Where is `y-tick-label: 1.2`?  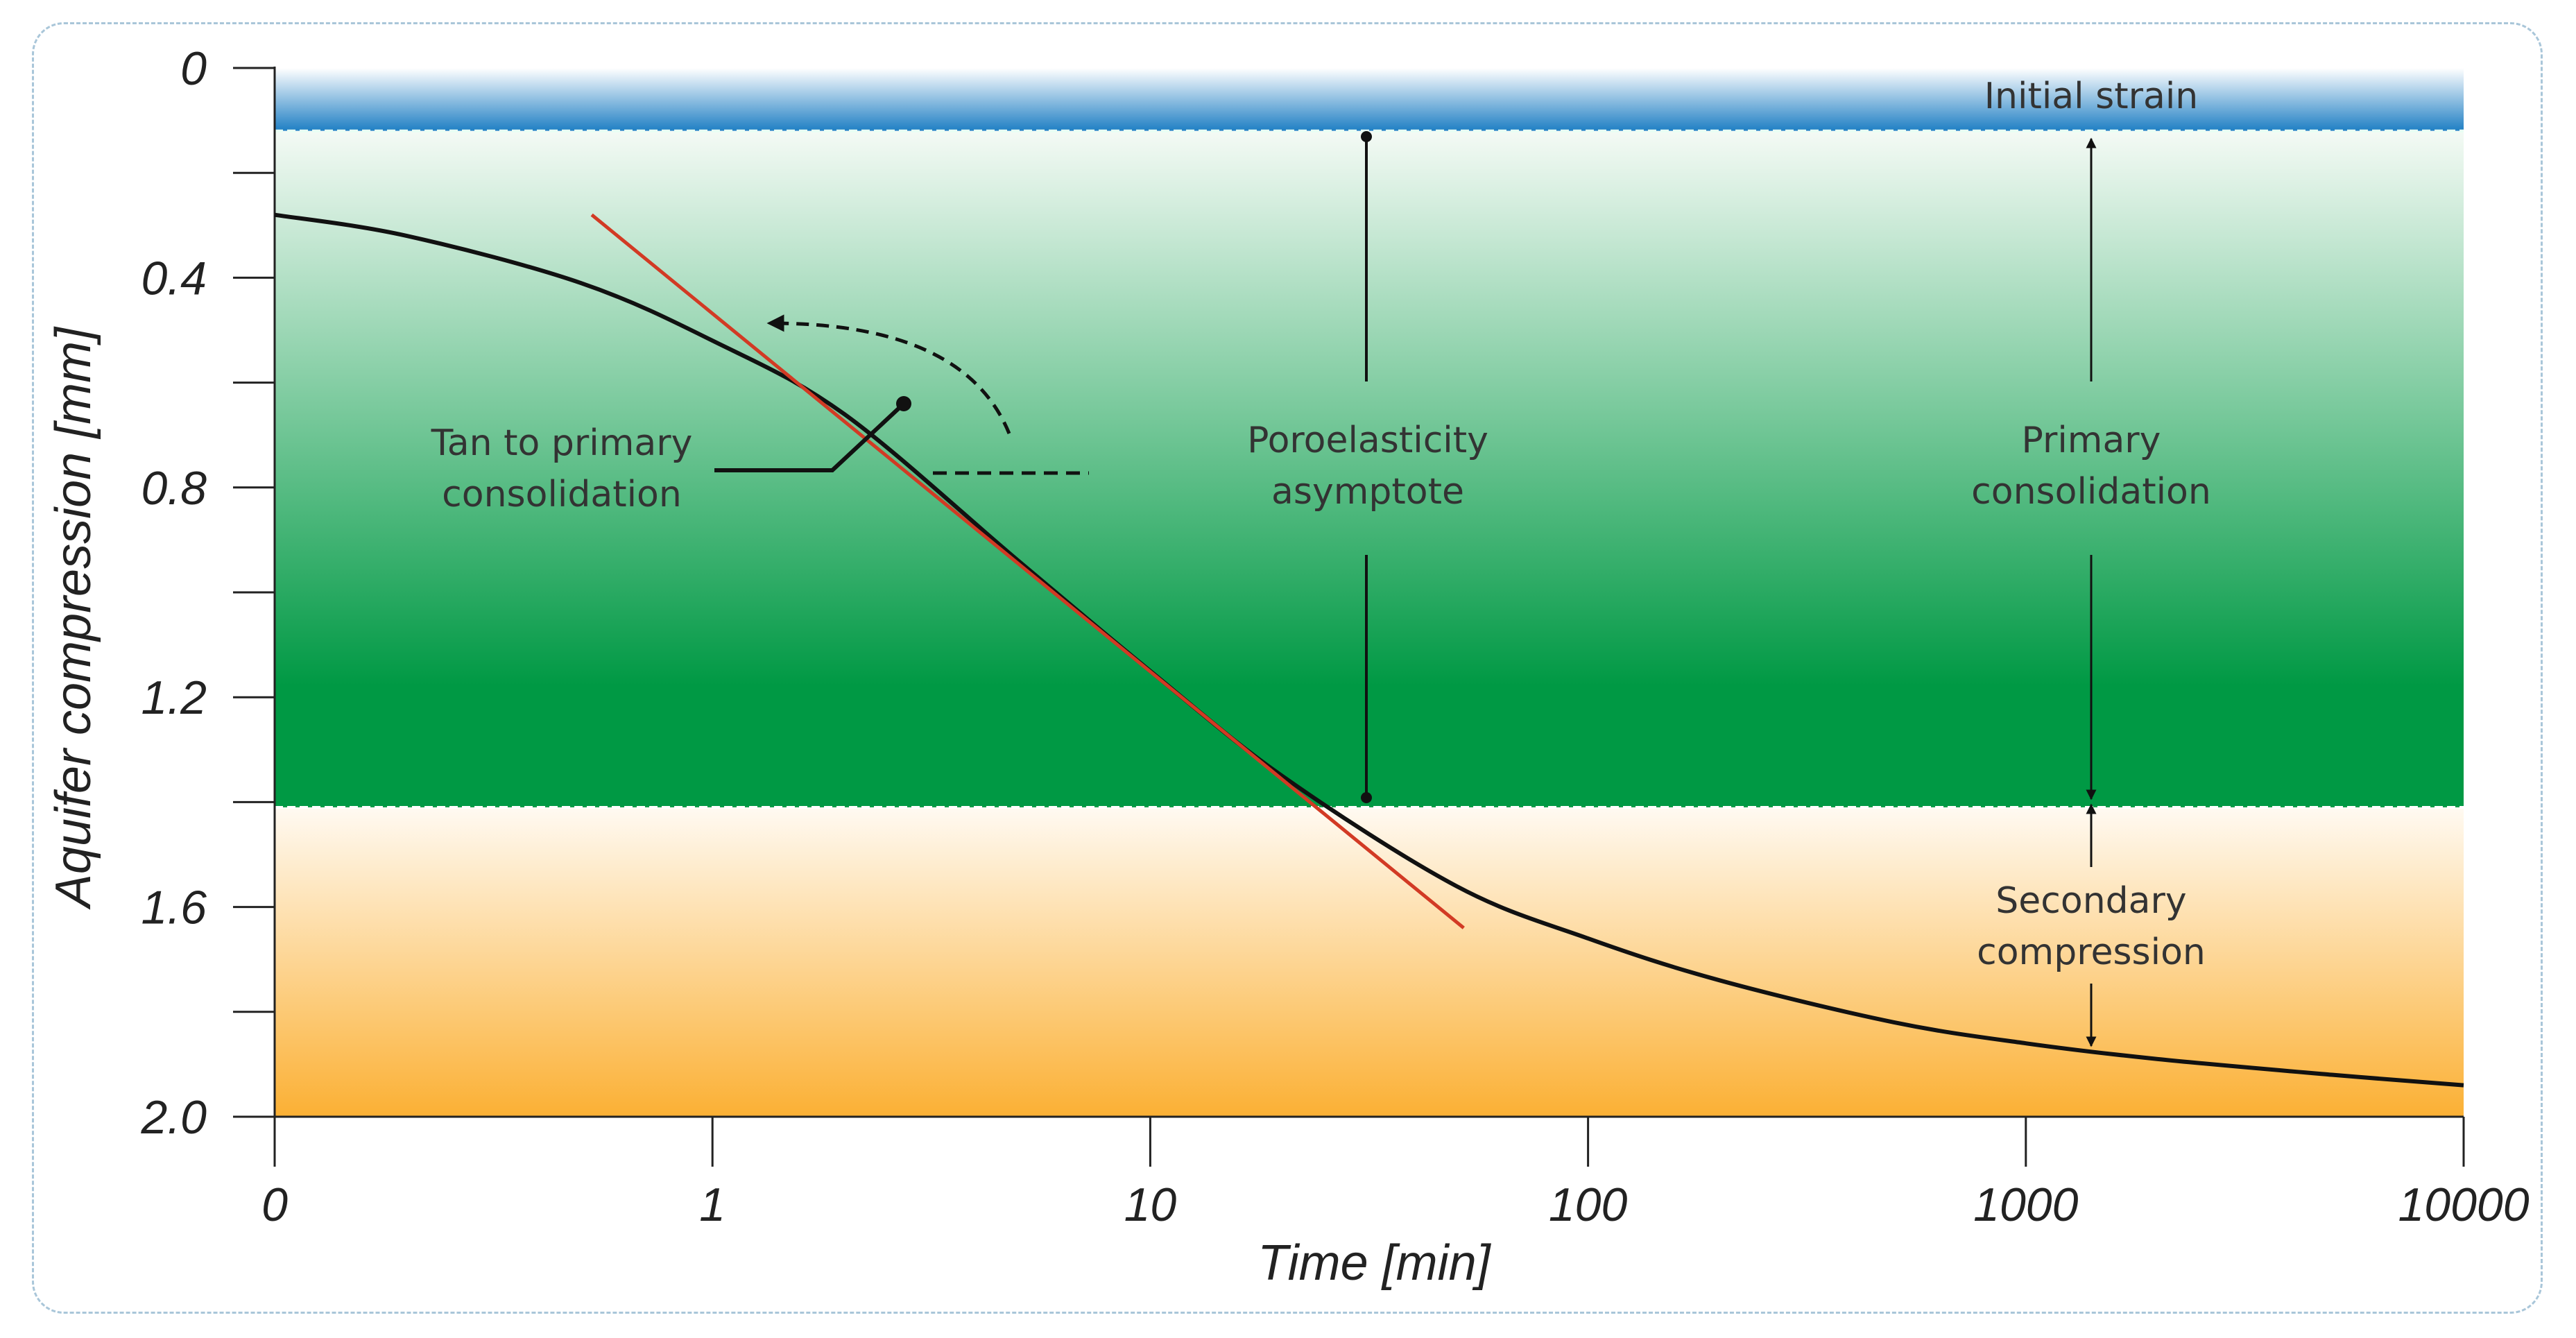 y-tick-label: 1.2 is located at coordinates (174, 697).